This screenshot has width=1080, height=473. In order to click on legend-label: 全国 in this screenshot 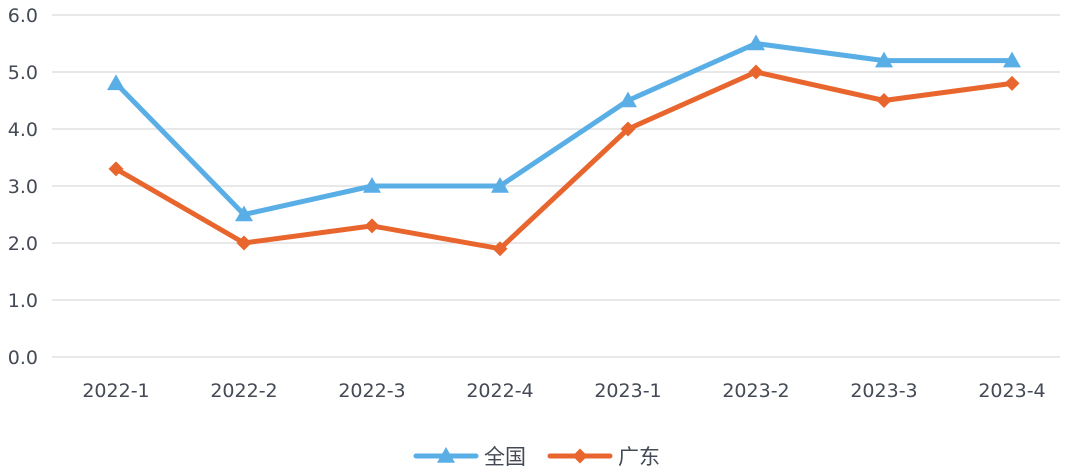, I will do `click(505, 457)`.